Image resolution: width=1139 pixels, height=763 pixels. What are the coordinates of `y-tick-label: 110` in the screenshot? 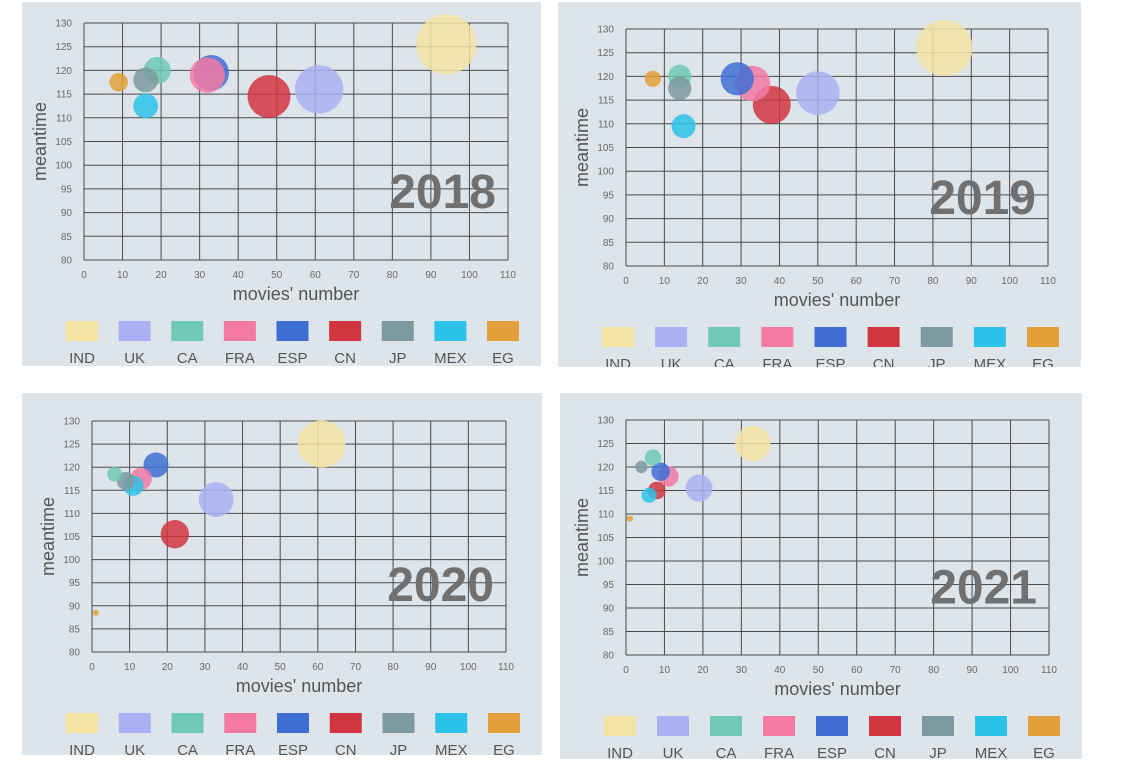 It's located at (606, 515).